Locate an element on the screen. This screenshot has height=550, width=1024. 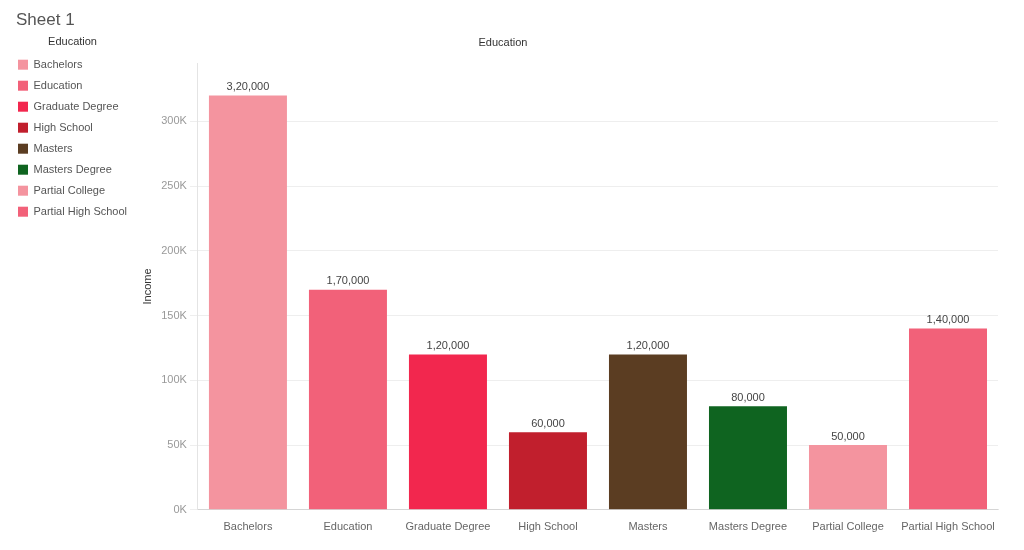
legend-label: Partial High School is located at coordinates (80, 210).